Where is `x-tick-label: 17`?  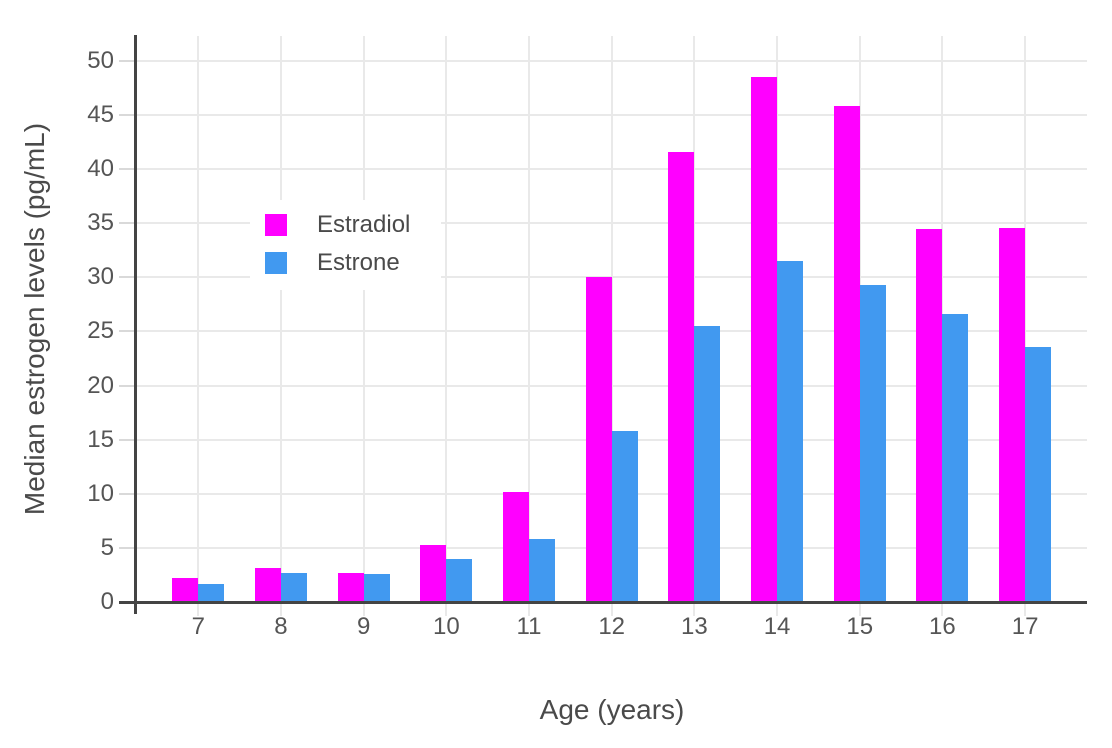 x-tick-label: 17 is located at coordinates (1025, 626).